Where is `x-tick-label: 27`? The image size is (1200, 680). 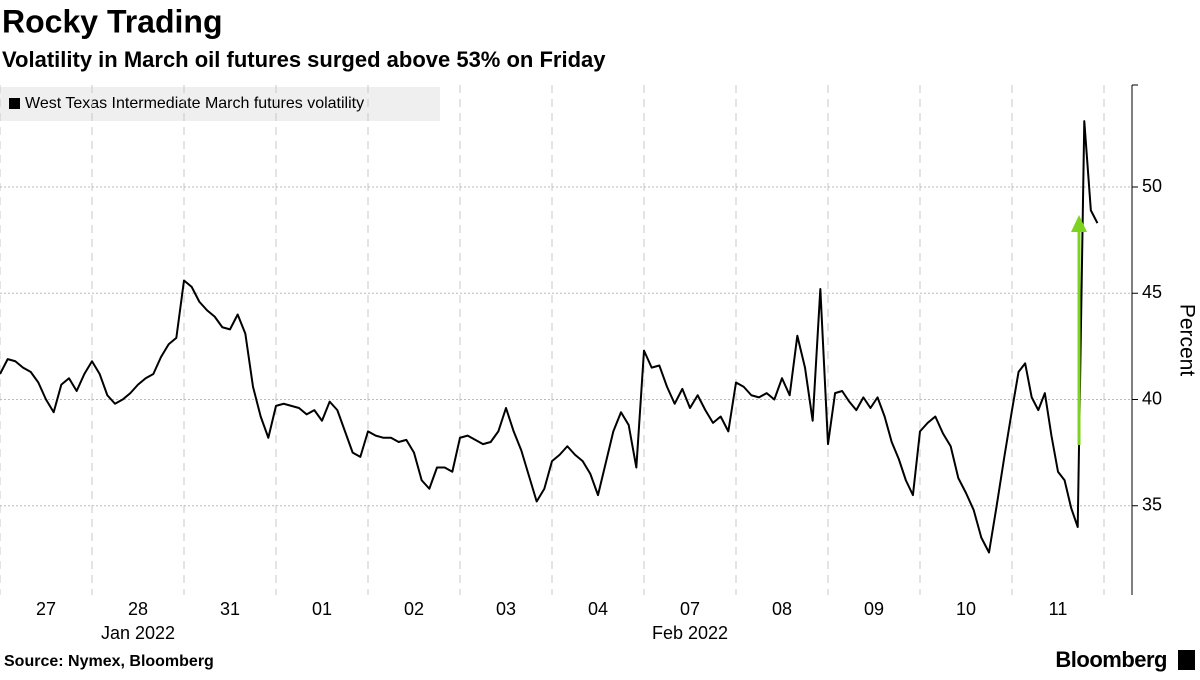 x-tick-label: 27 is located at coordinates (46, 609).